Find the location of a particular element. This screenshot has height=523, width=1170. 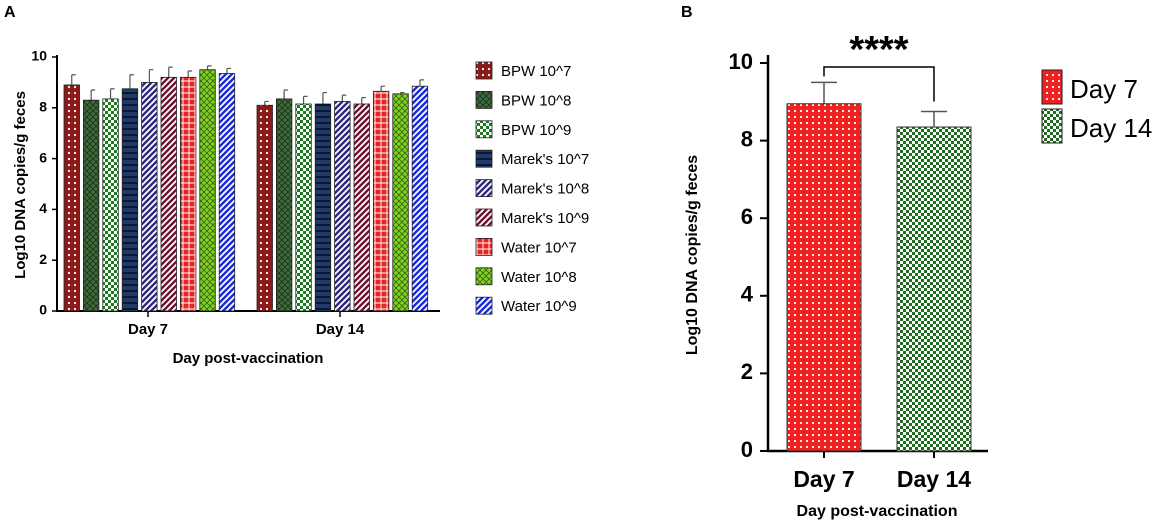

significance-bracket: **** is located at coordinates (879, 65).